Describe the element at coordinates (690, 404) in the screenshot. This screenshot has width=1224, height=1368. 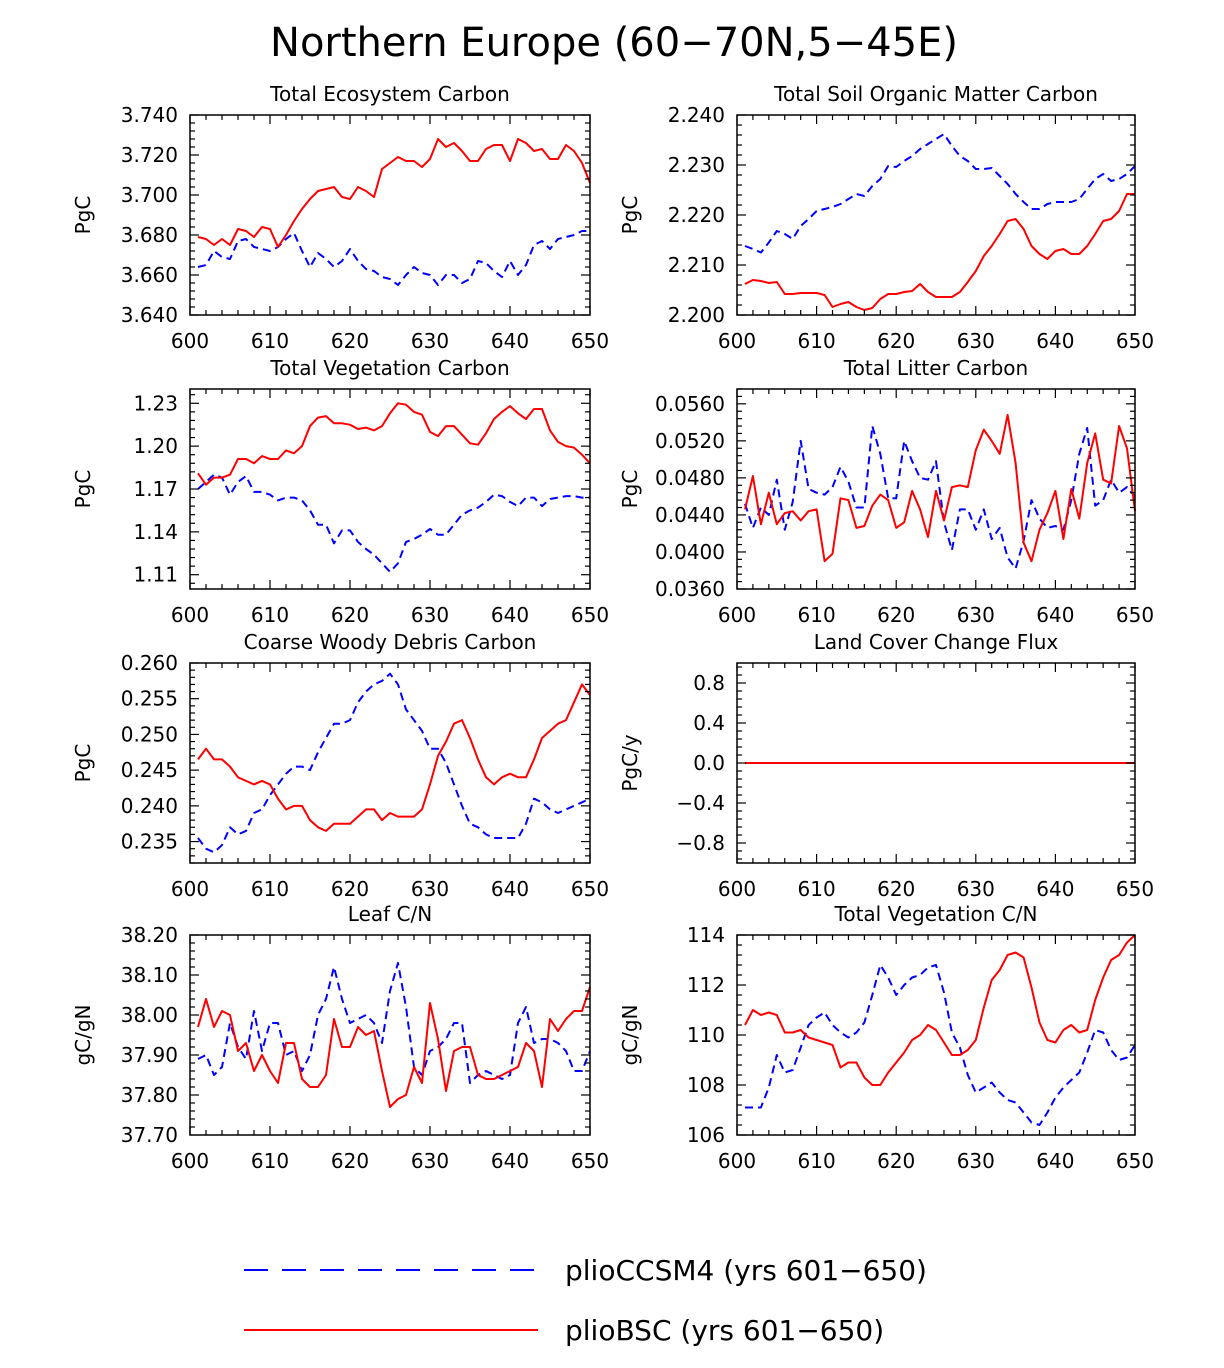
I see `y-tick-label: 0.0560` at that location.